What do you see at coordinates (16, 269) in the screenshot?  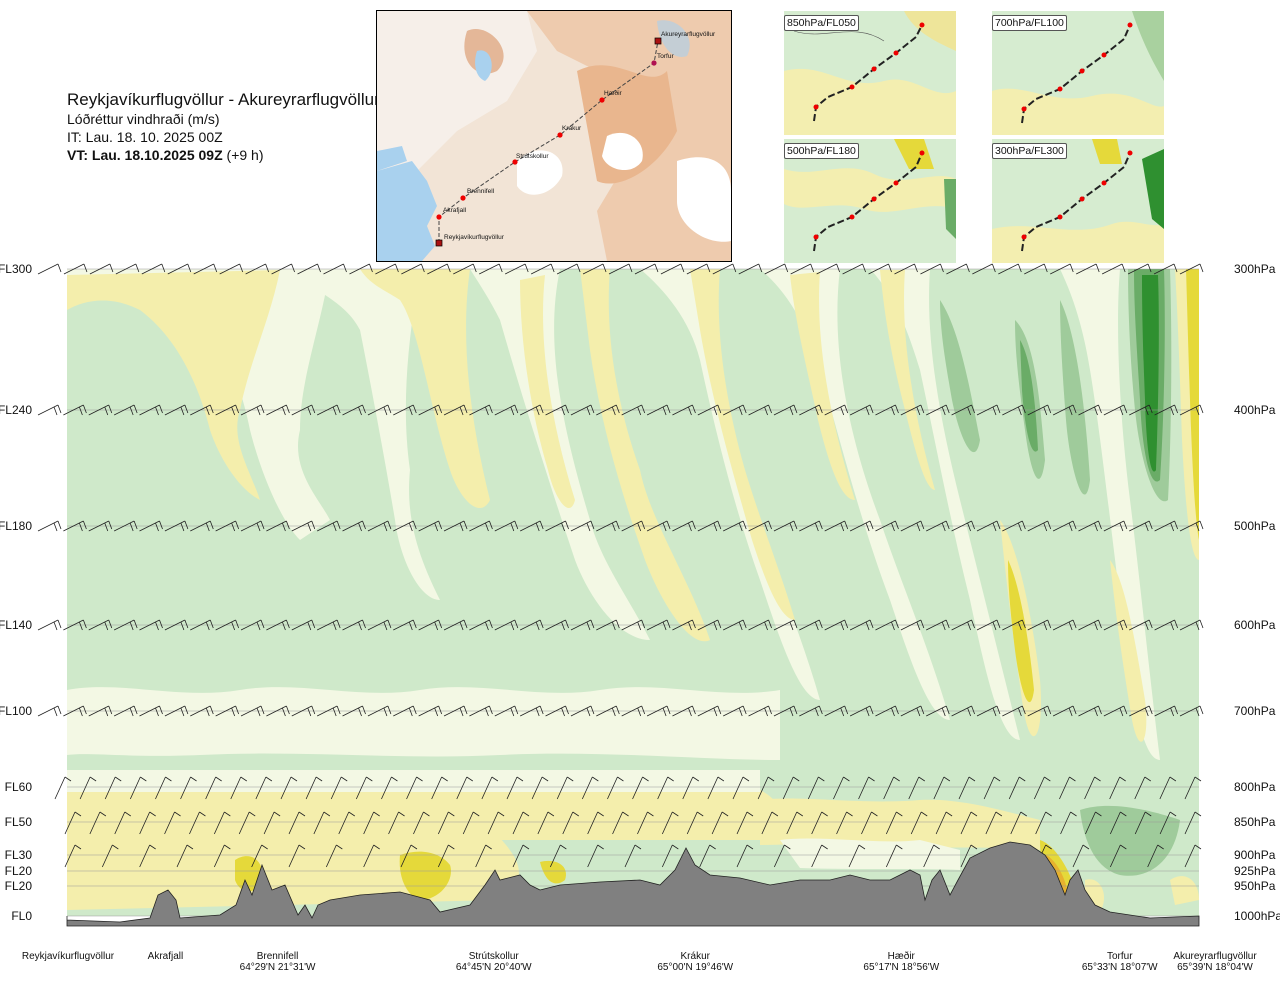 I see `fl-tick-label: FL300` at bounding box center [16, 269].